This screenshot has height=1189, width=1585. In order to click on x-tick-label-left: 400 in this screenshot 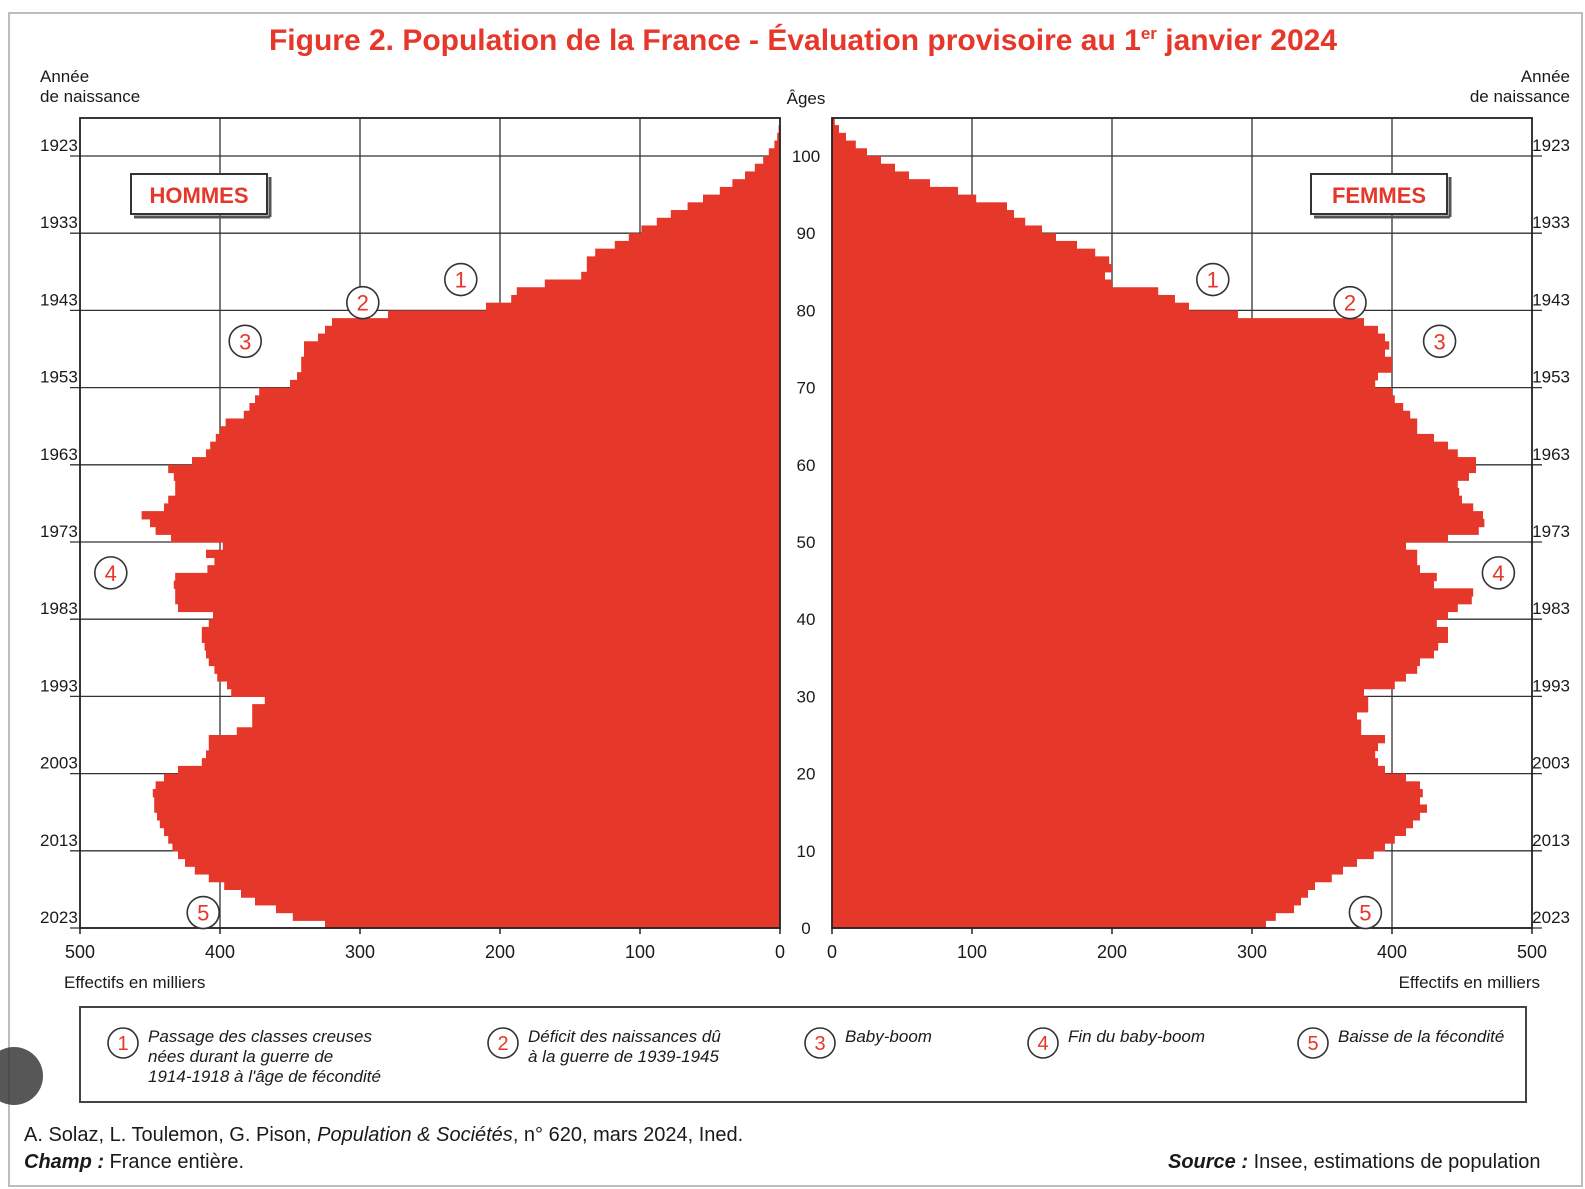, I will do `click(220, 952)`.